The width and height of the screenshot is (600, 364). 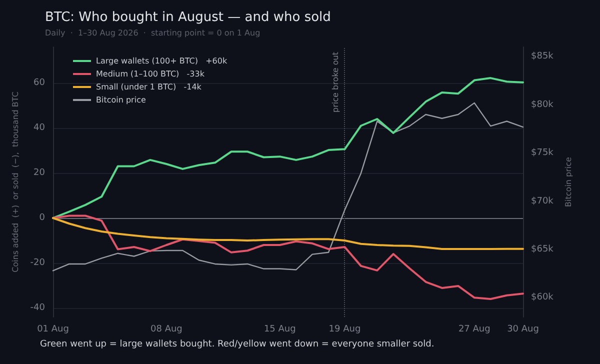 I want to click on y-tick-label: -20, so click(x=38, y=263).